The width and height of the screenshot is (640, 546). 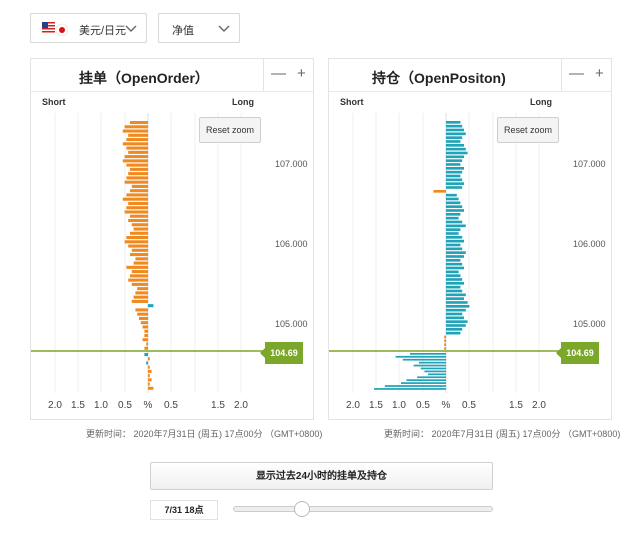 I want to click on mode-value: 净值, so click(x=183, y=31).